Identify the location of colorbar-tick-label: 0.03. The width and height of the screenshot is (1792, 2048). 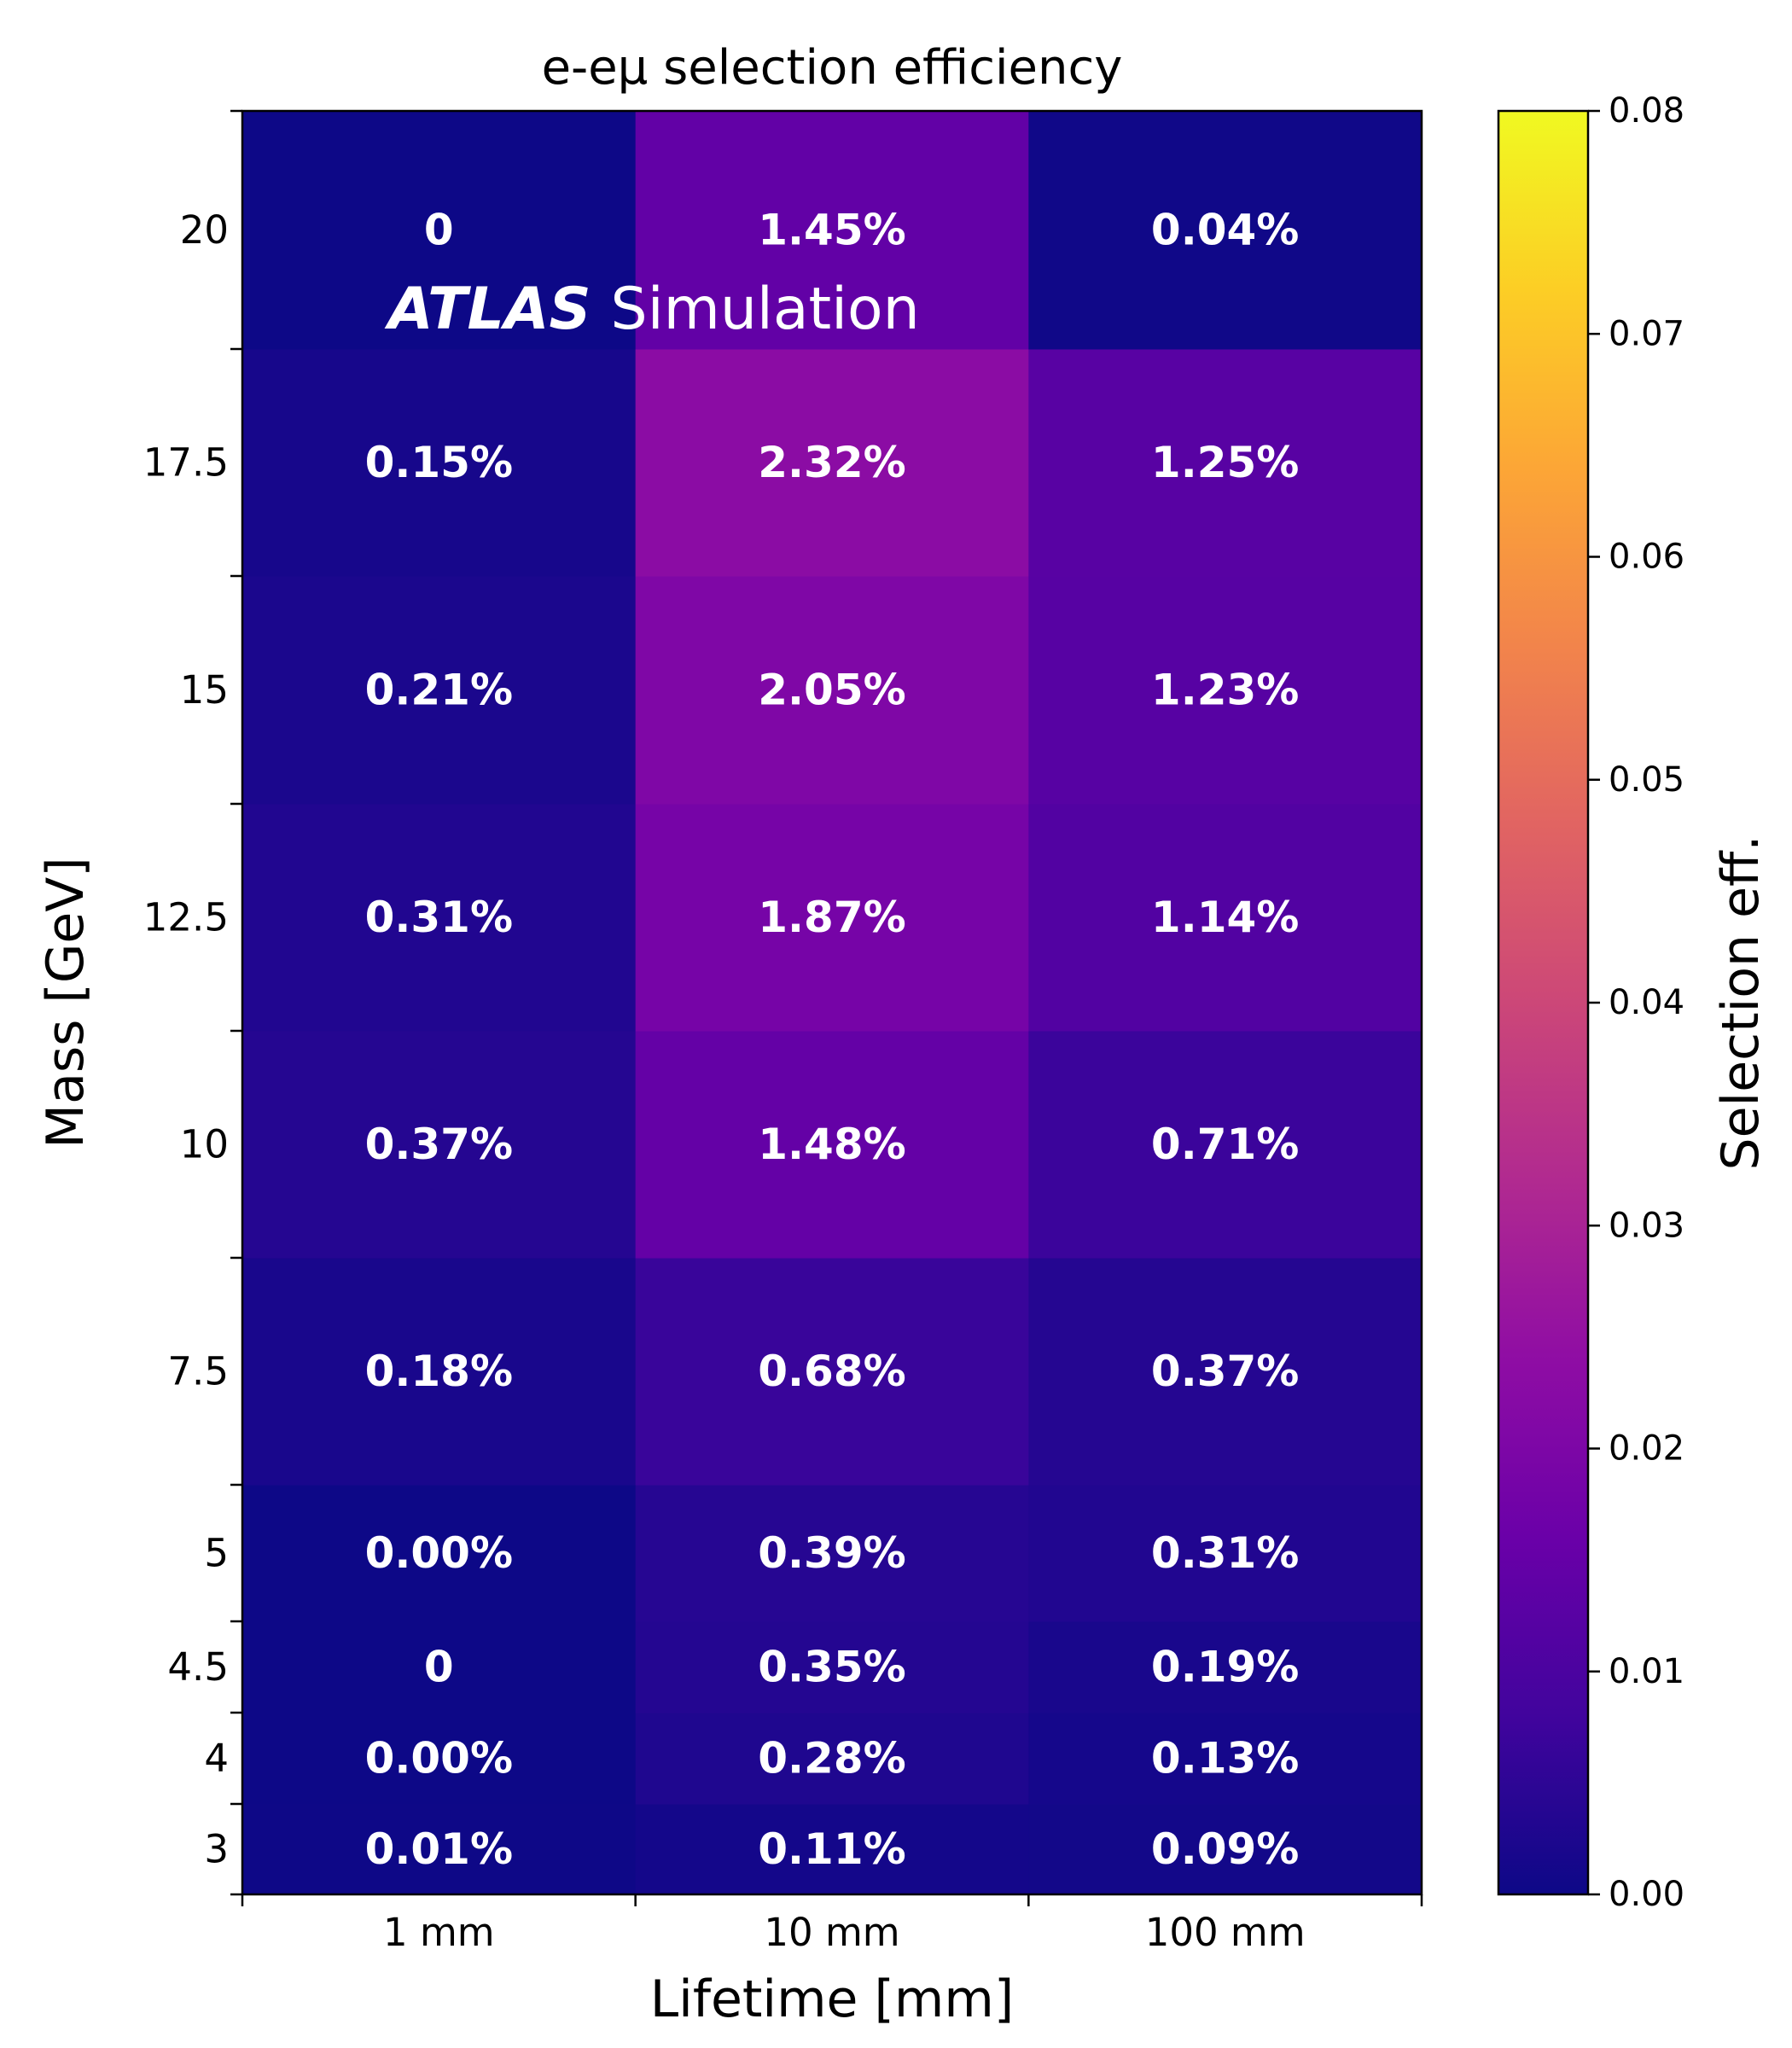
(1646, 1225).